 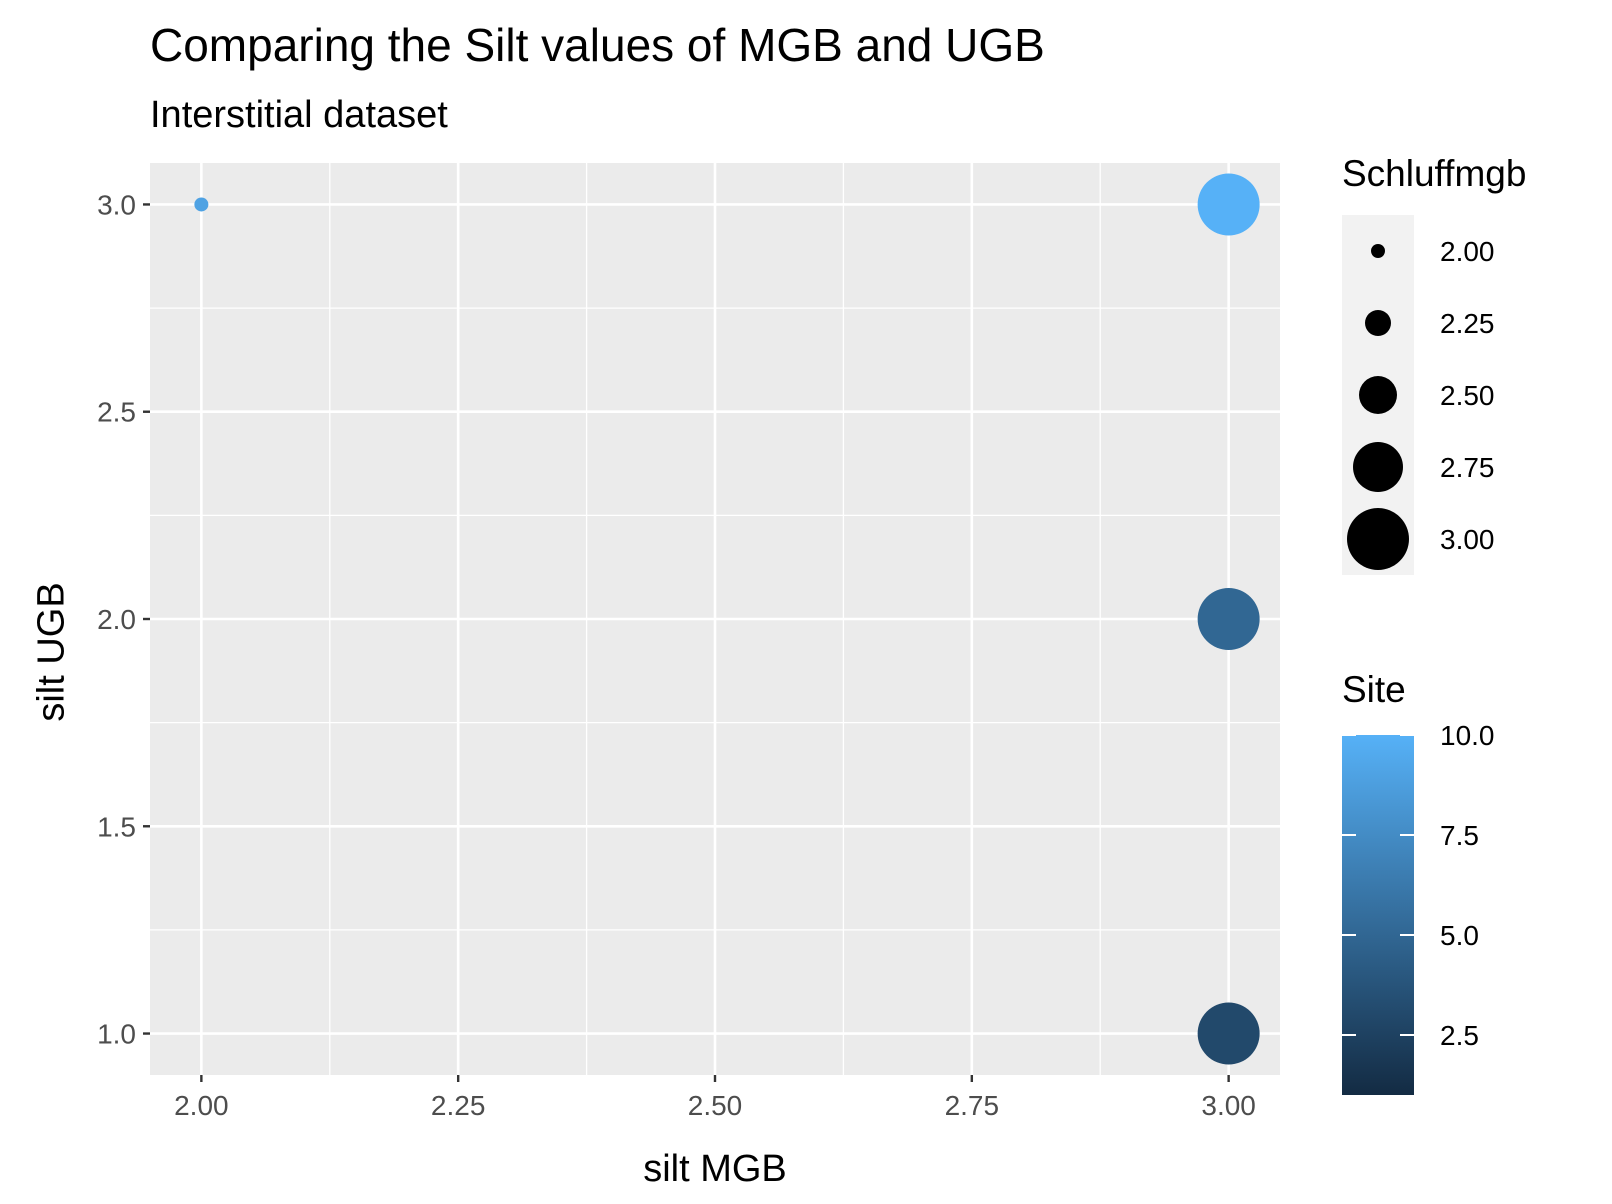 I want to click on color-legend-title: Site, so click(x=1374, y=689).